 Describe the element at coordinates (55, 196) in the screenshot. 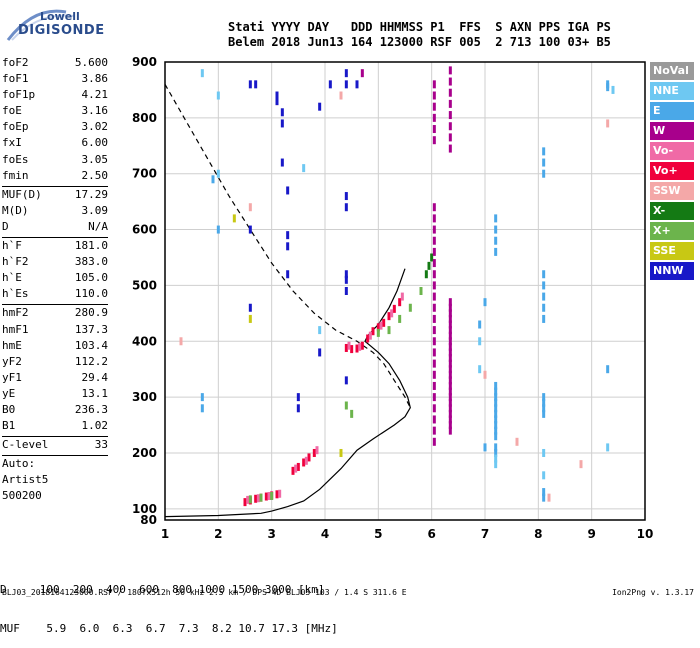

I see `param-row: MUF(D) 17.29` at that location.